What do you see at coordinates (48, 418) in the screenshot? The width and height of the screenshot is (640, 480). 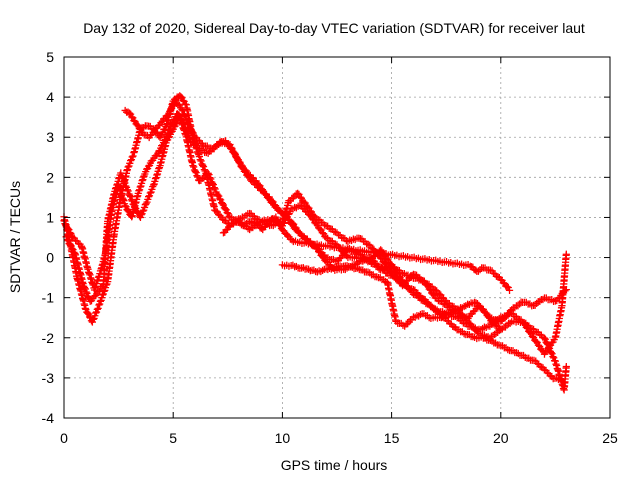 I see `y-tick-label: -4` at bounding box center [48, 418].